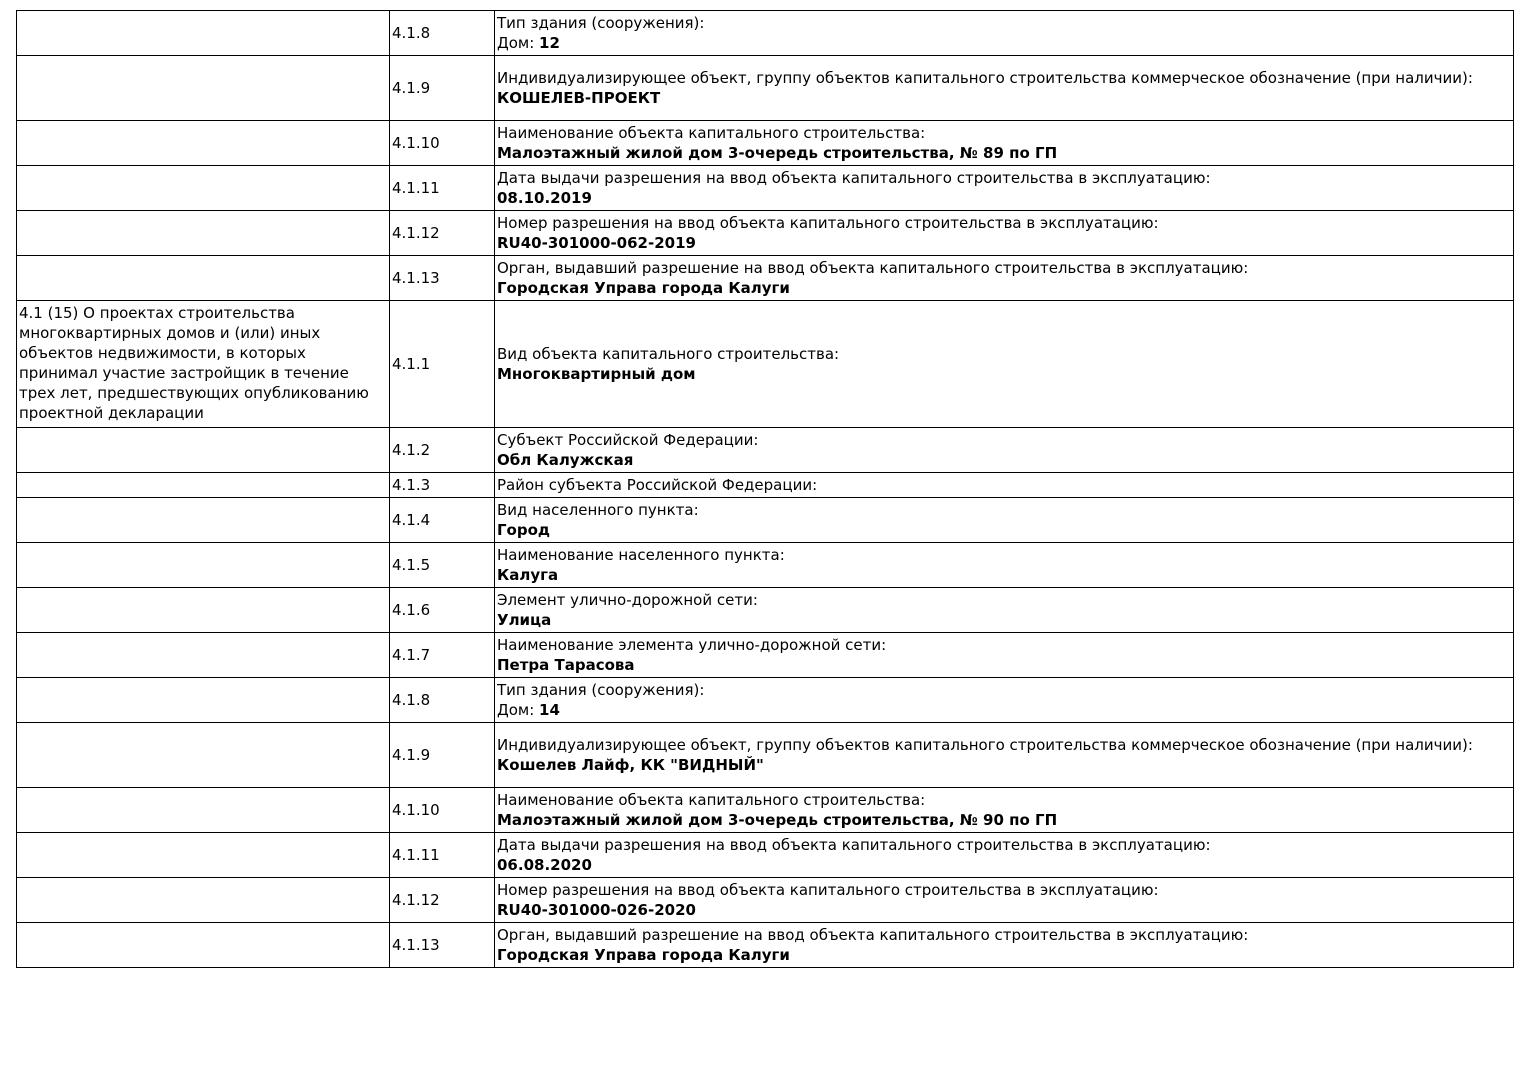  I want to click on item-value: 08.10.2019, so click(544, 198).